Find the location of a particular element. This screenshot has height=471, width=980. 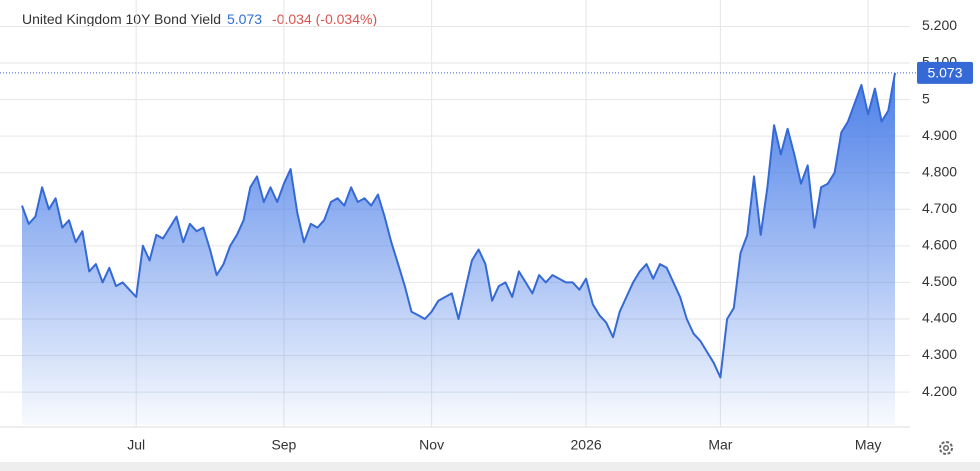

y-tick-label: 5 is located at coordinates (926, 98).